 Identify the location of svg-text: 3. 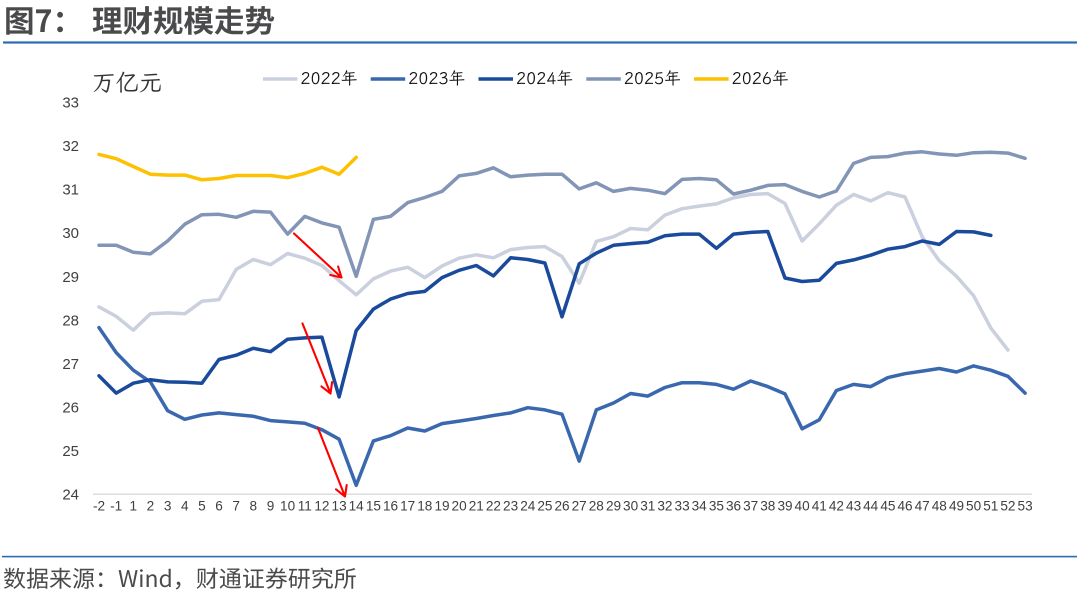
(168, 506).